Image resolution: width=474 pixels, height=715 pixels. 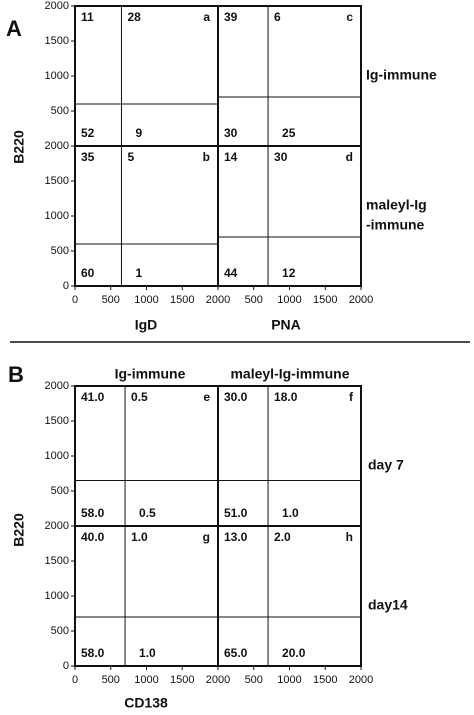 I want to click on panel-letter: f, so click(x=351, y=397).